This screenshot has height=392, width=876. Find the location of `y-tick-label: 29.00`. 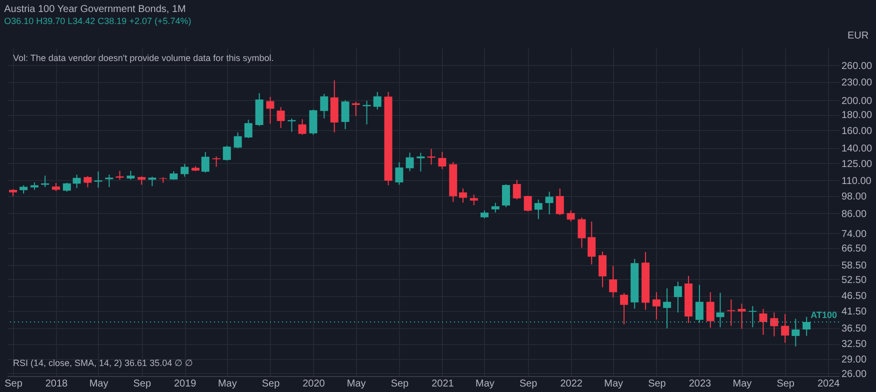

y-tick-label: 29.00 is located at coordinates (854, 360).